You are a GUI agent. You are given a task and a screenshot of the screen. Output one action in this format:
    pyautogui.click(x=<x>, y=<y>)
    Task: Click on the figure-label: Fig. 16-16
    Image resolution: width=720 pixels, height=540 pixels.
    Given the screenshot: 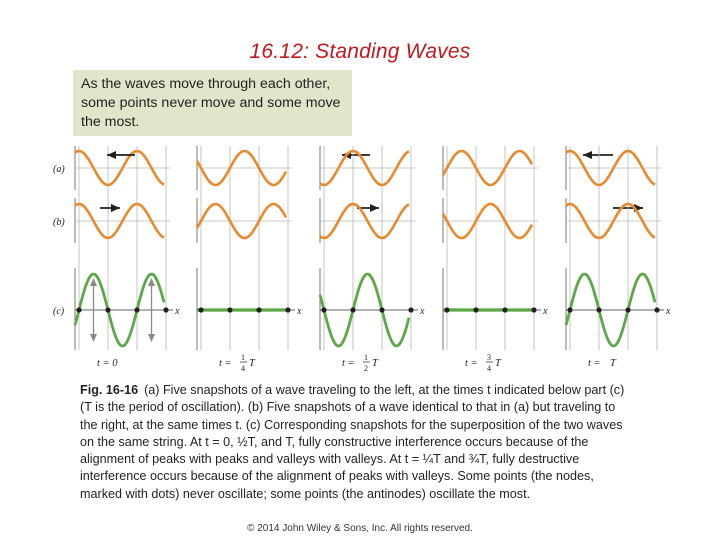 What is the action you would take?
    pyautogui.click(x=109, y=390)
    